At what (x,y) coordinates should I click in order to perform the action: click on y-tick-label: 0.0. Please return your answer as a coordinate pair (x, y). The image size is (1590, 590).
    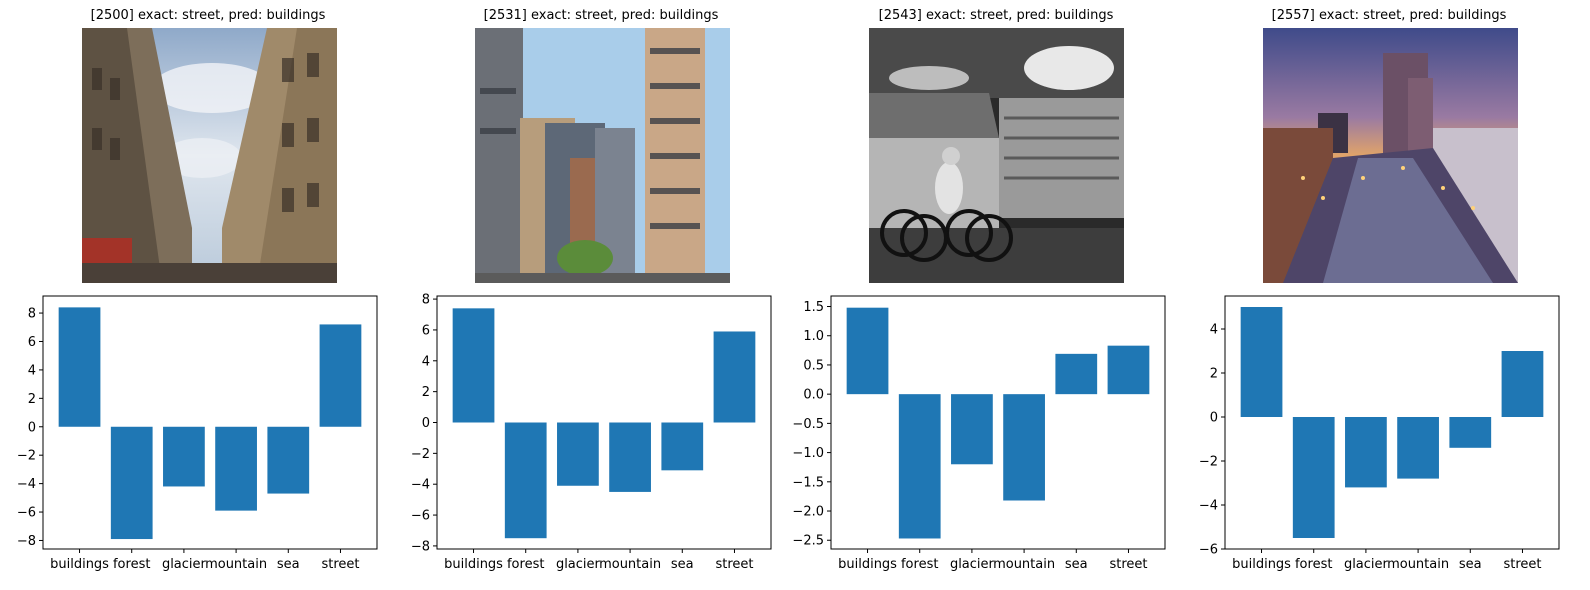
    Looking at the image, I should click on (813, 395).